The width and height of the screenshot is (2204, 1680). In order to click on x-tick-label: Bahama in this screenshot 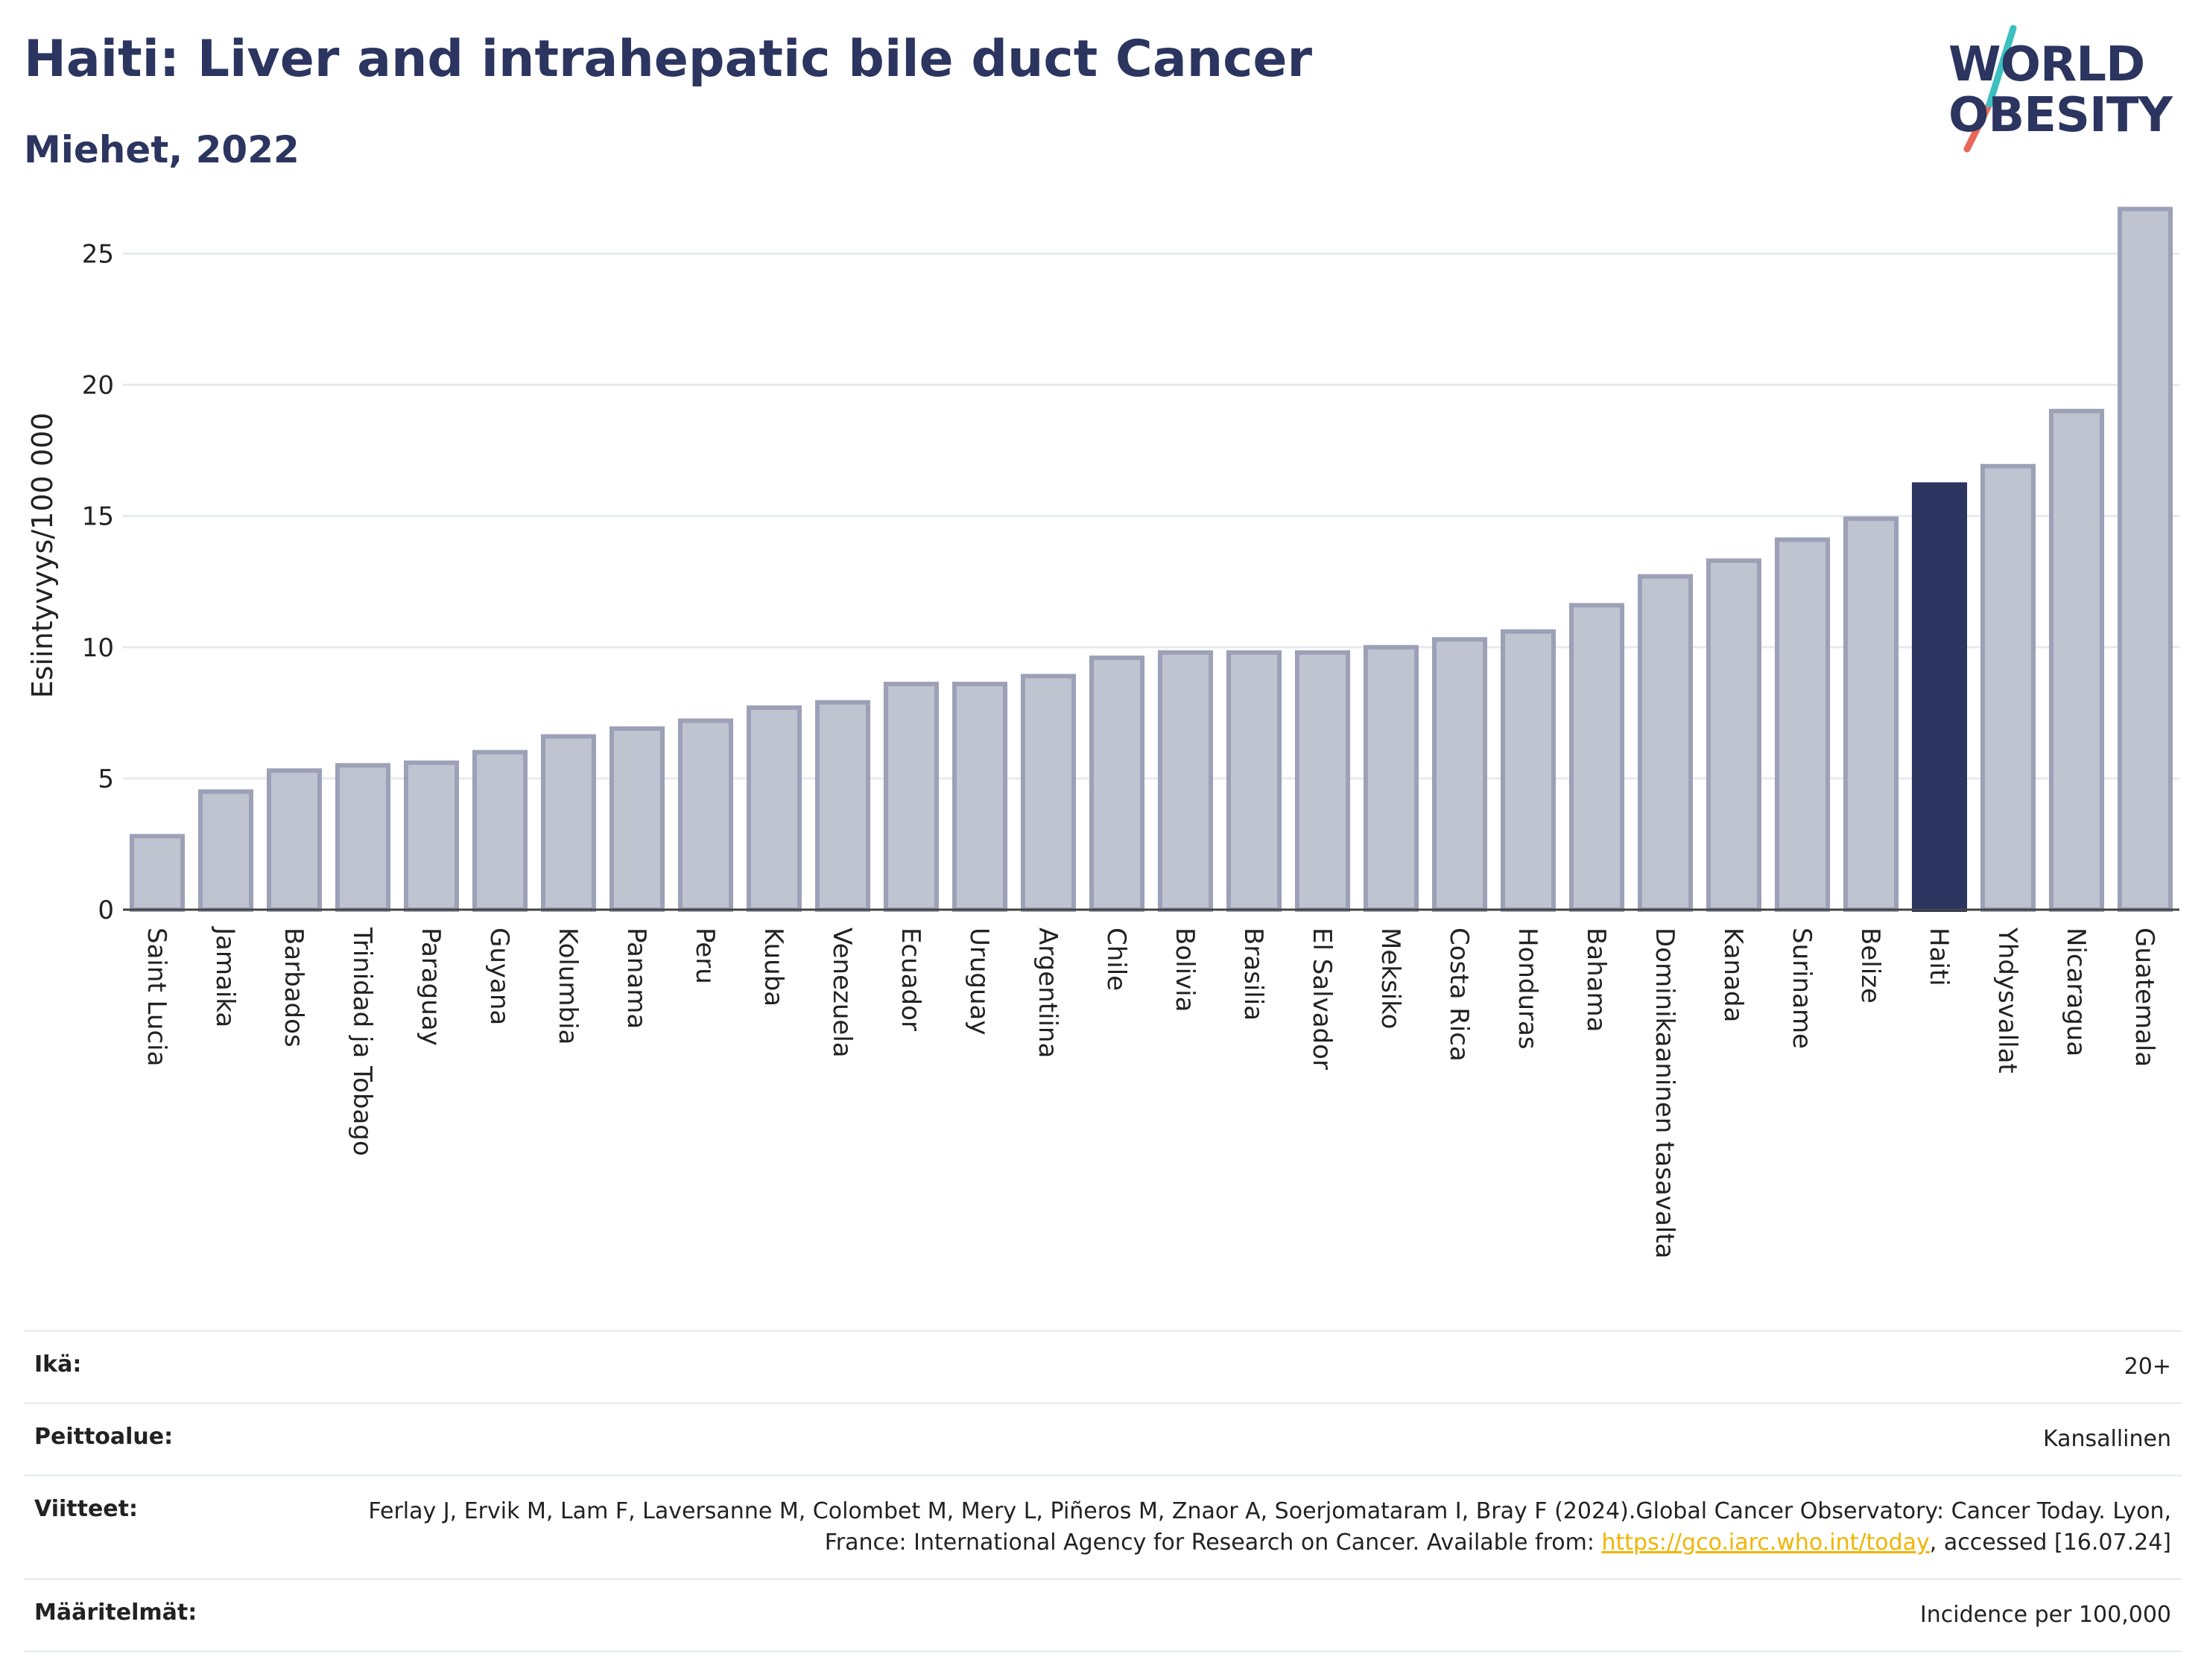, I will do `click(1596, 980)`.